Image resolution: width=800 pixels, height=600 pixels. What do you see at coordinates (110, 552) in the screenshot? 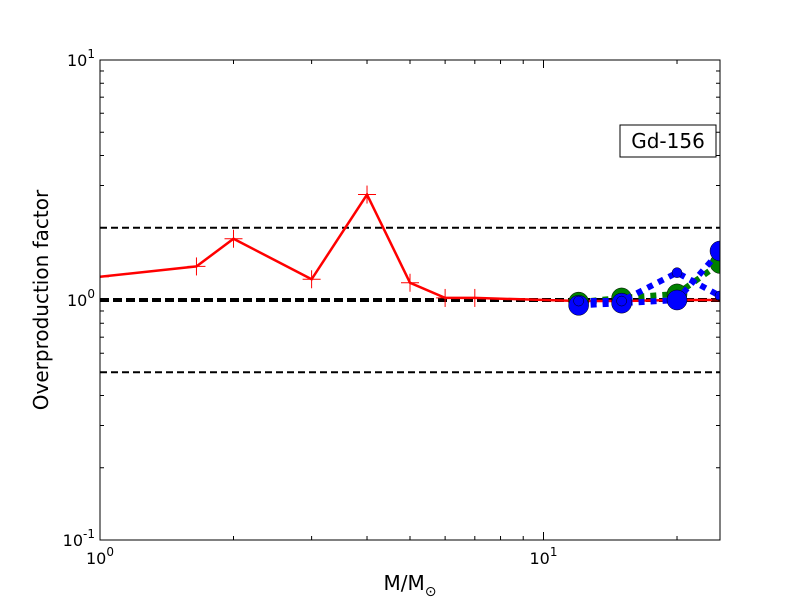
I see `x-tick-label-exponent: 0` at bounding box center [110, 552].